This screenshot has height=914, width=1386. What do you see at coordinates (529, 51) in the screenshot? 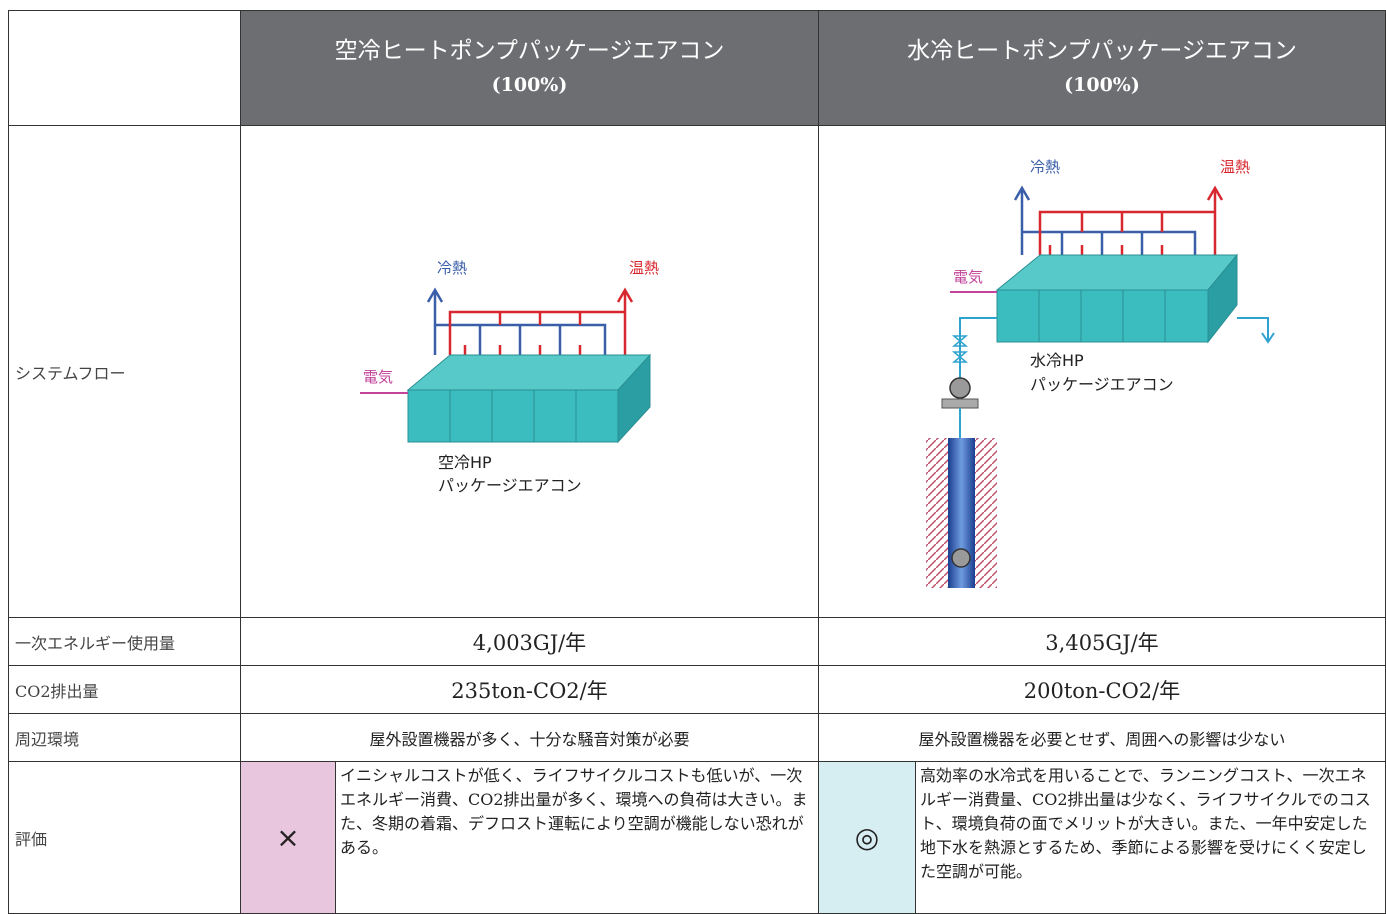
I see `header-title: 空冷ヒートポンプパッケージエアコン` at bounding box center [529, 51].